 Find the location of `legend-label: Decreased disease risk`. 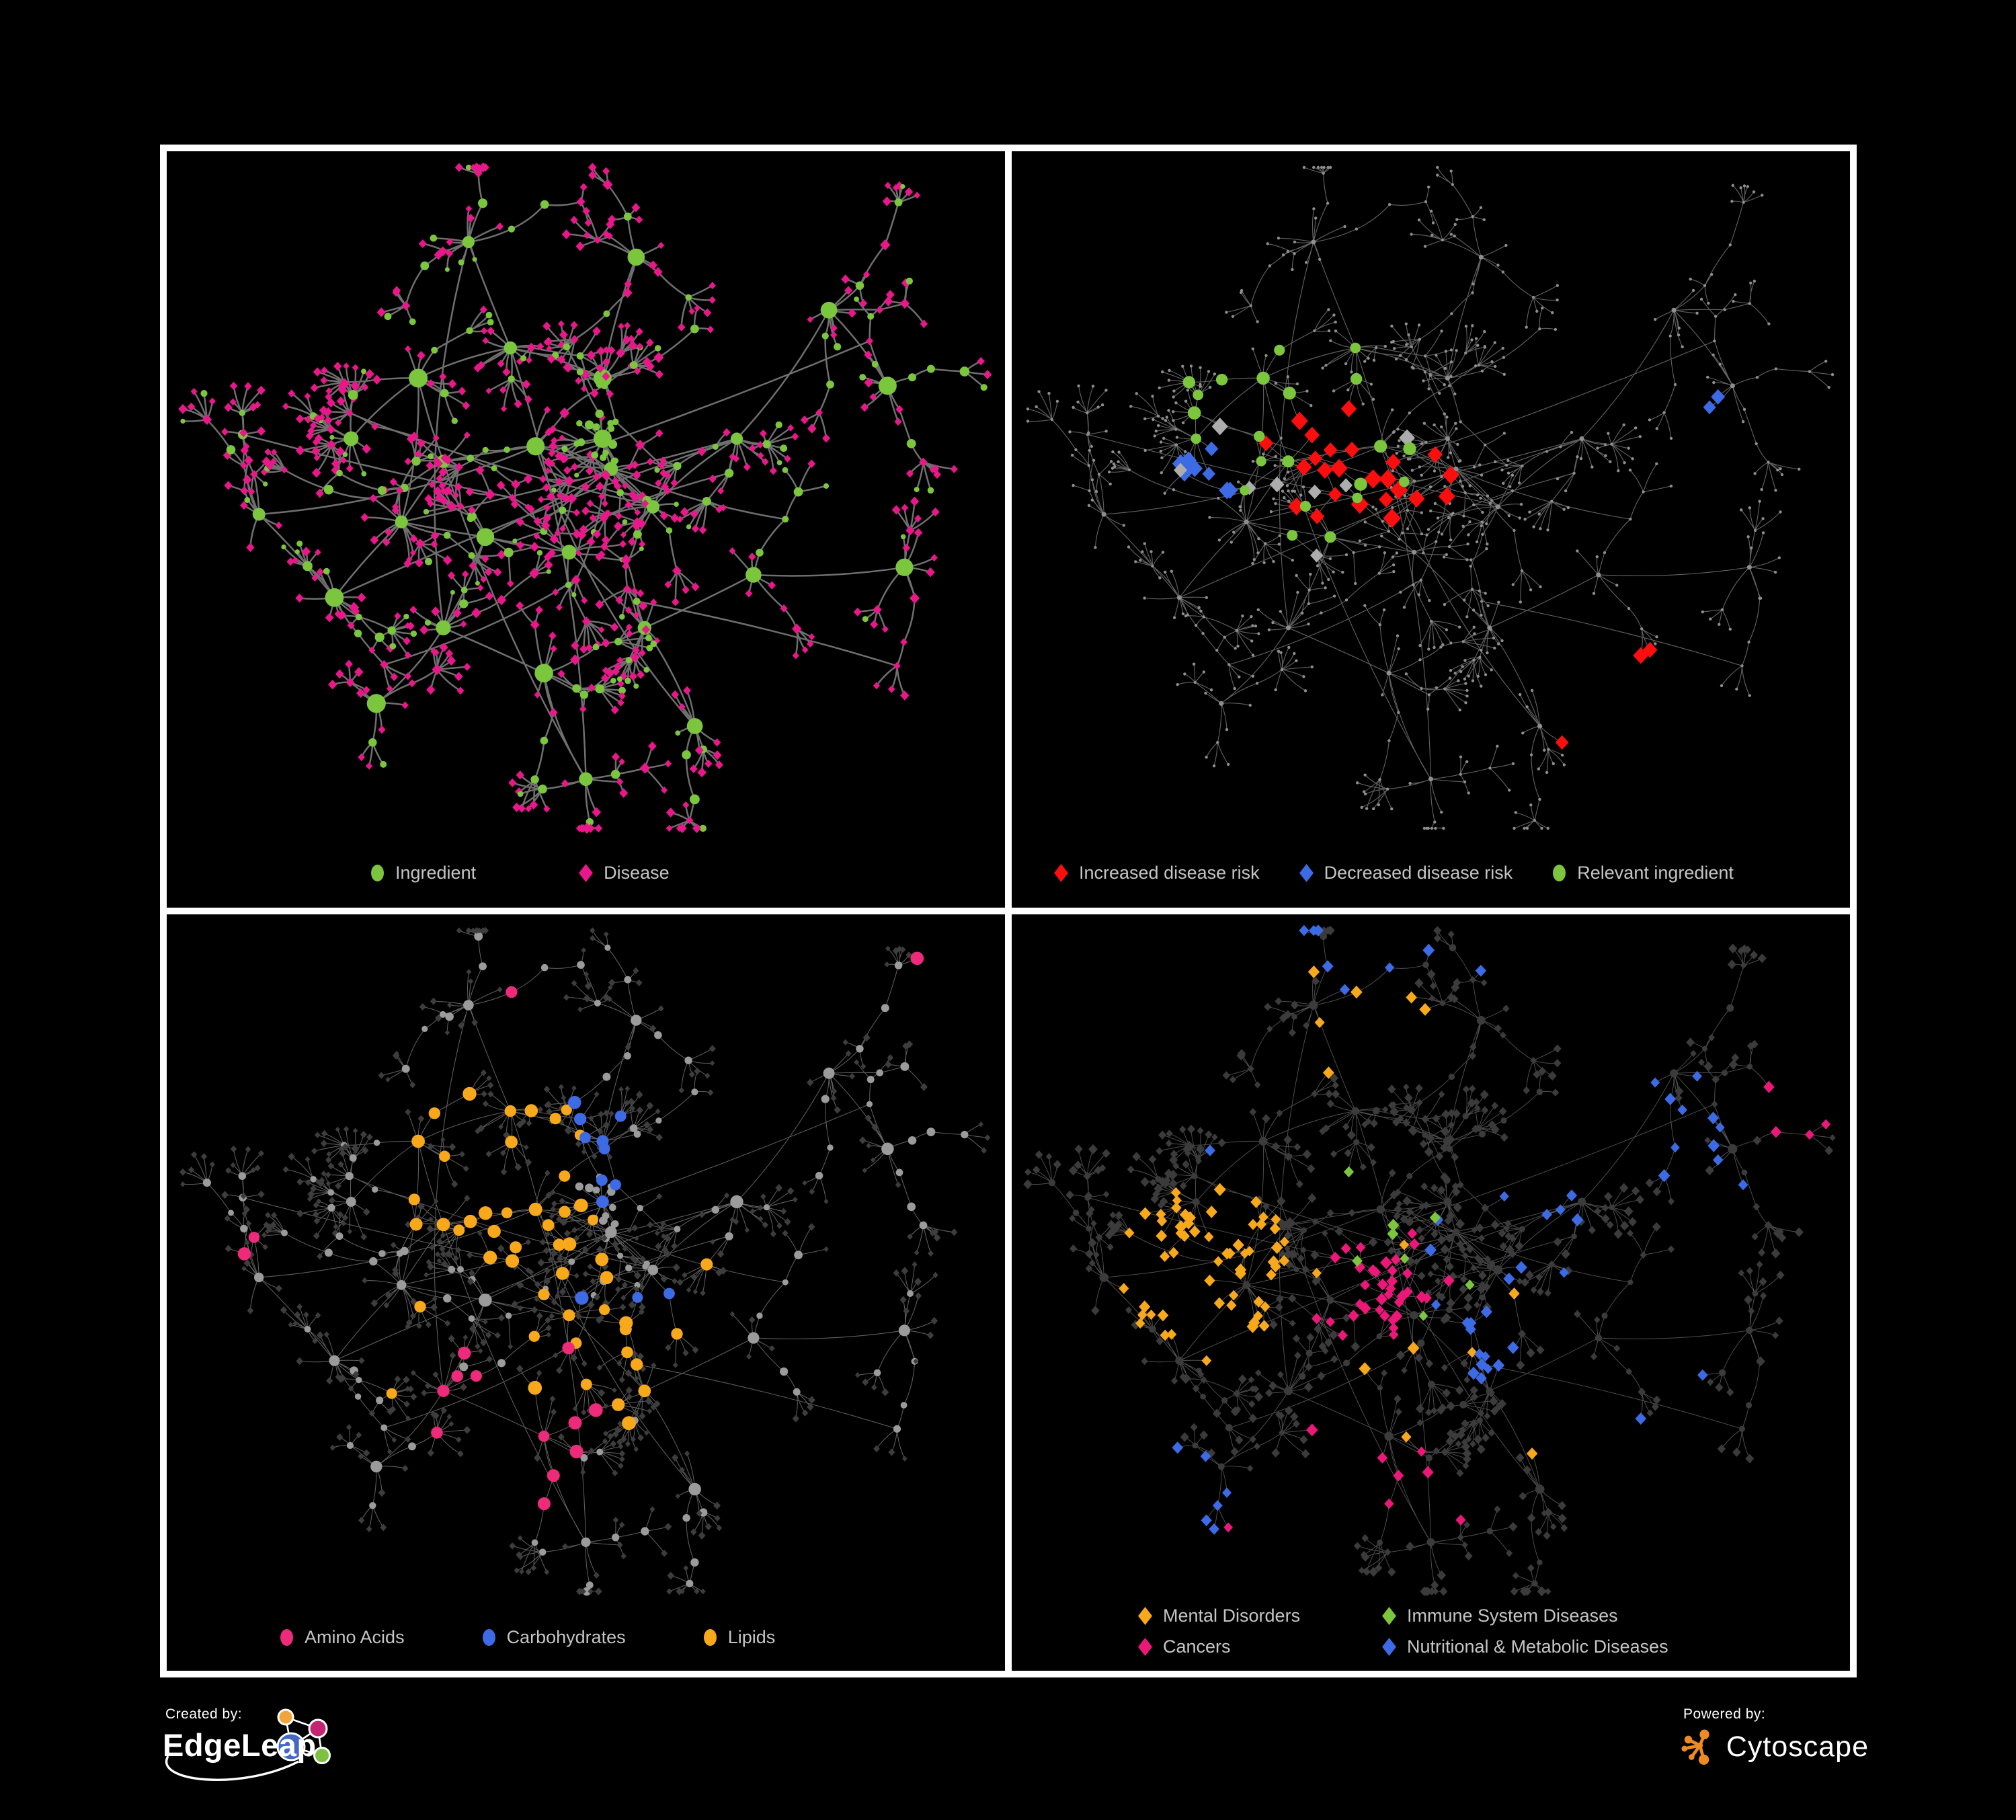

legend-label: Decreased disease risk is located at coordinates (1418, 873).